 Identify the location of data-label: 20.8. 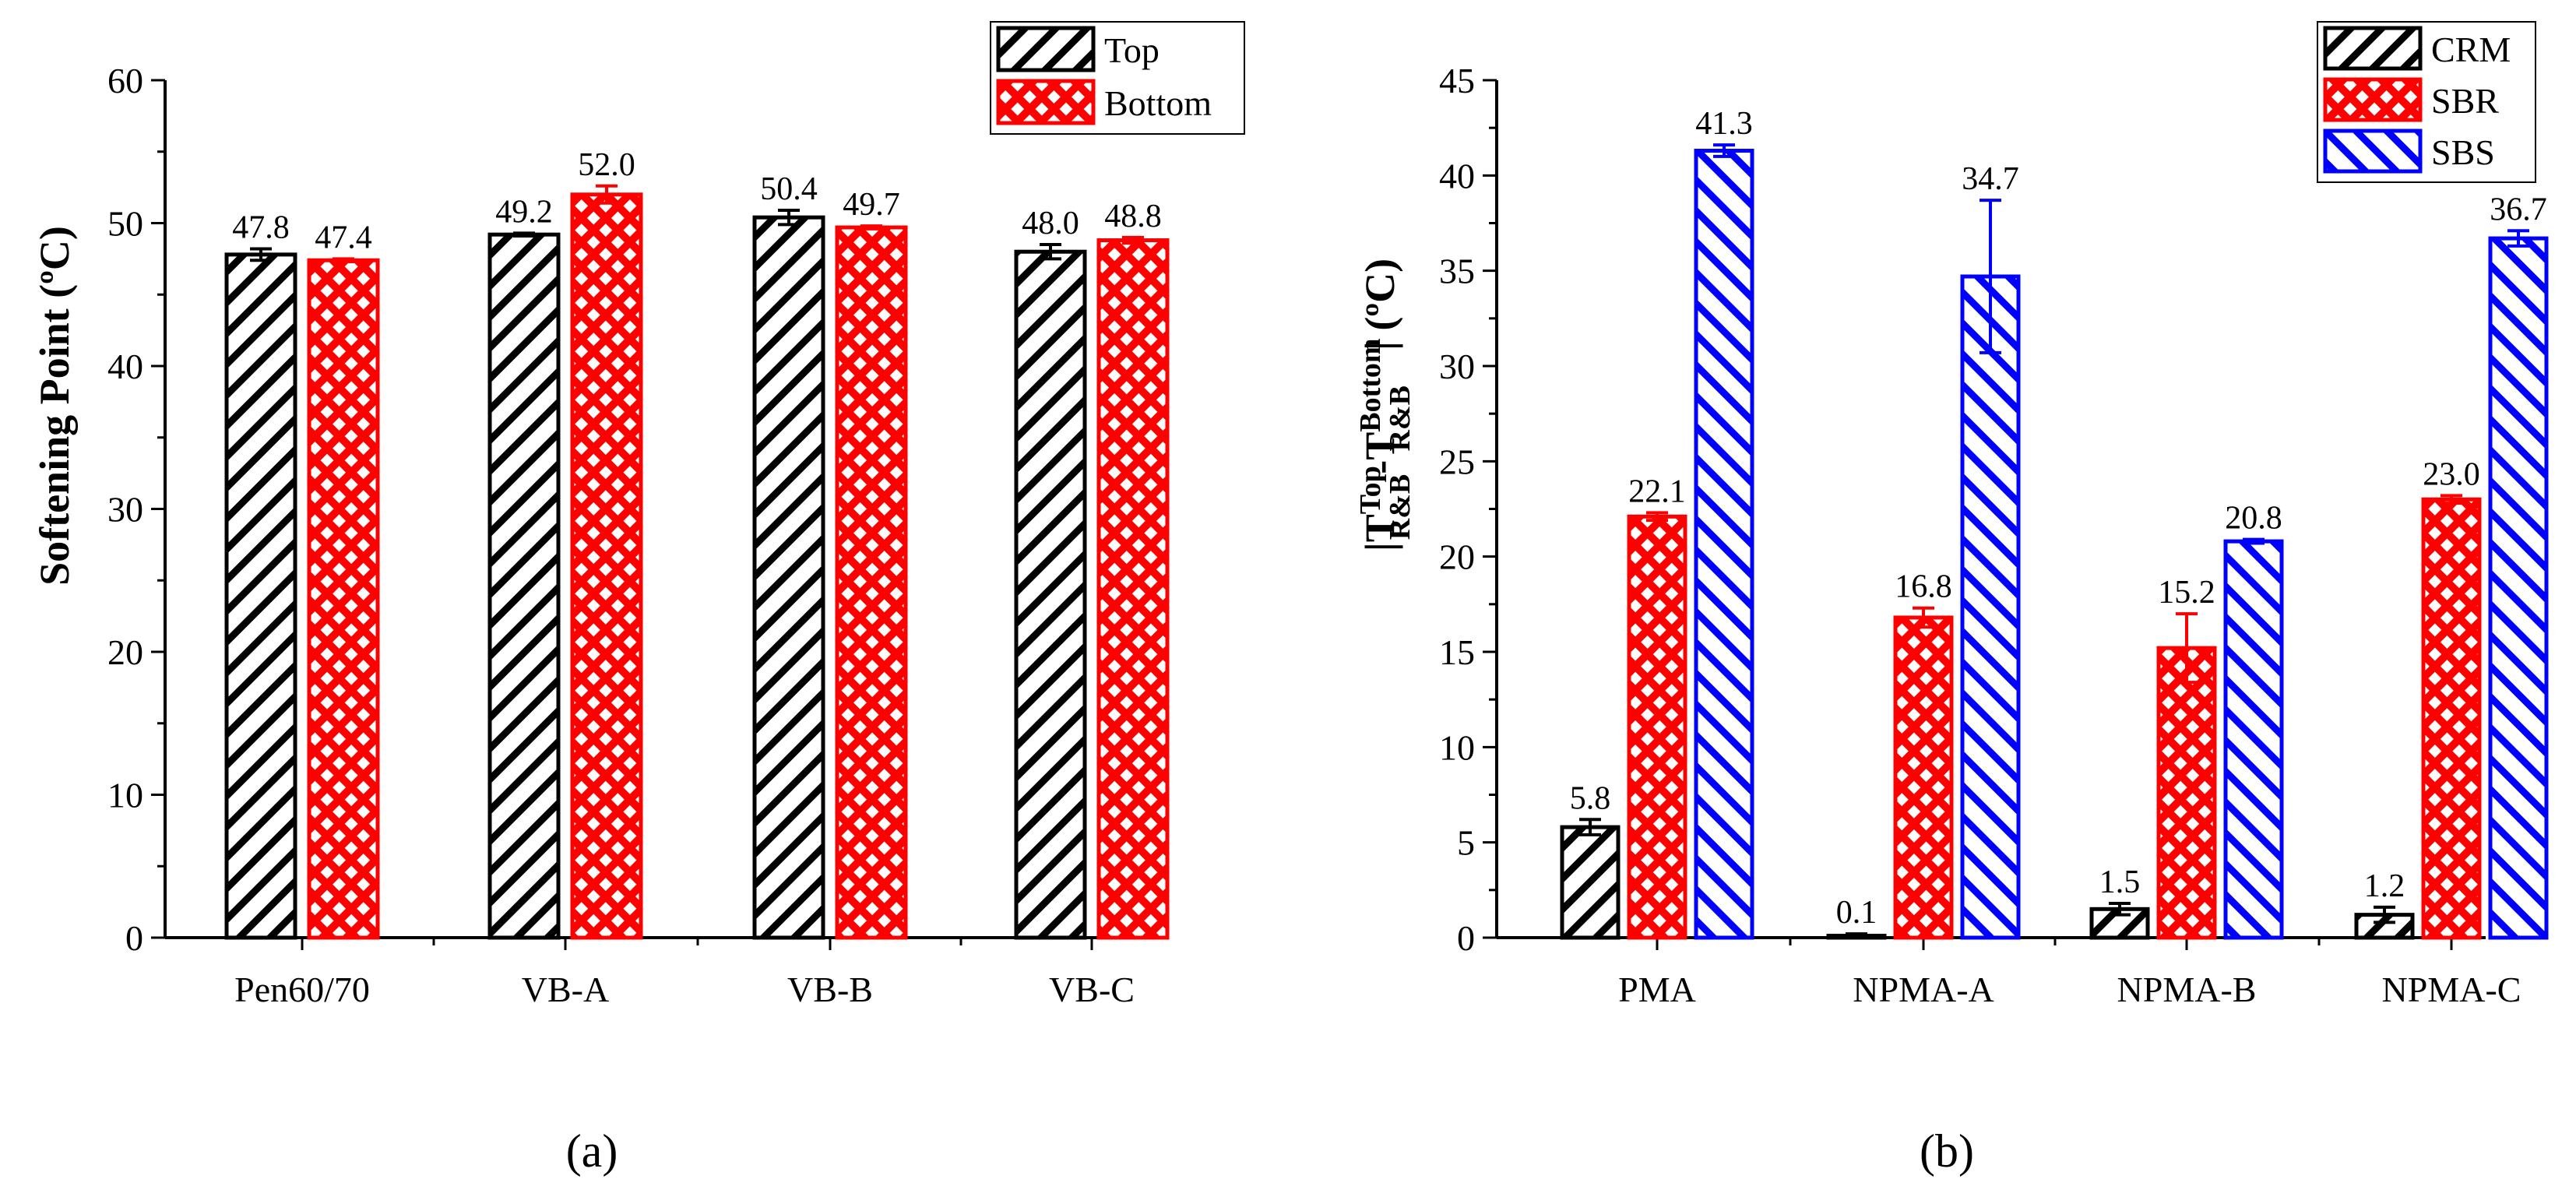
(2253, 519).